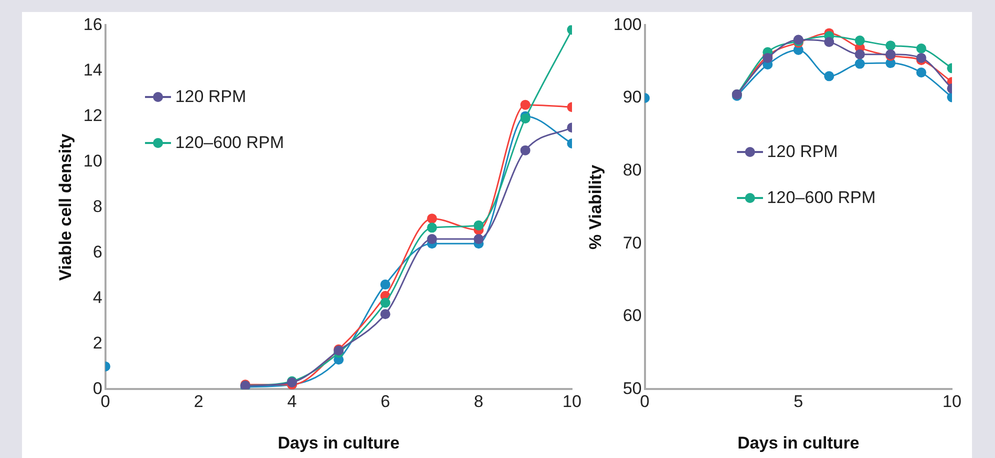 Image resolution: width=995 pixels, height=458 pixels. What do you see at coordinates (65, 207) in the screenshot?
I see `y-axis-title: Viable cell density` at bounding box center [65, 207].